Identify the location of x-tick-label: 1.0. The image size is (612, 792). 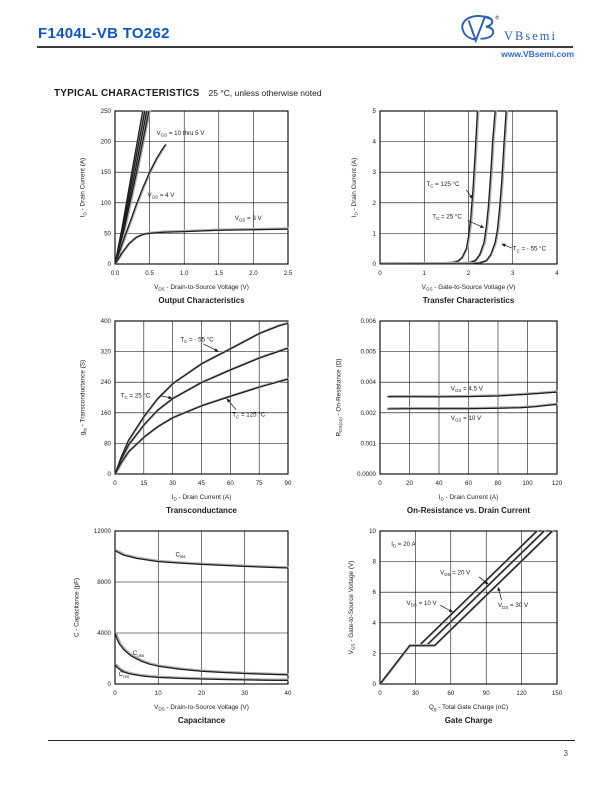
(184, 273).